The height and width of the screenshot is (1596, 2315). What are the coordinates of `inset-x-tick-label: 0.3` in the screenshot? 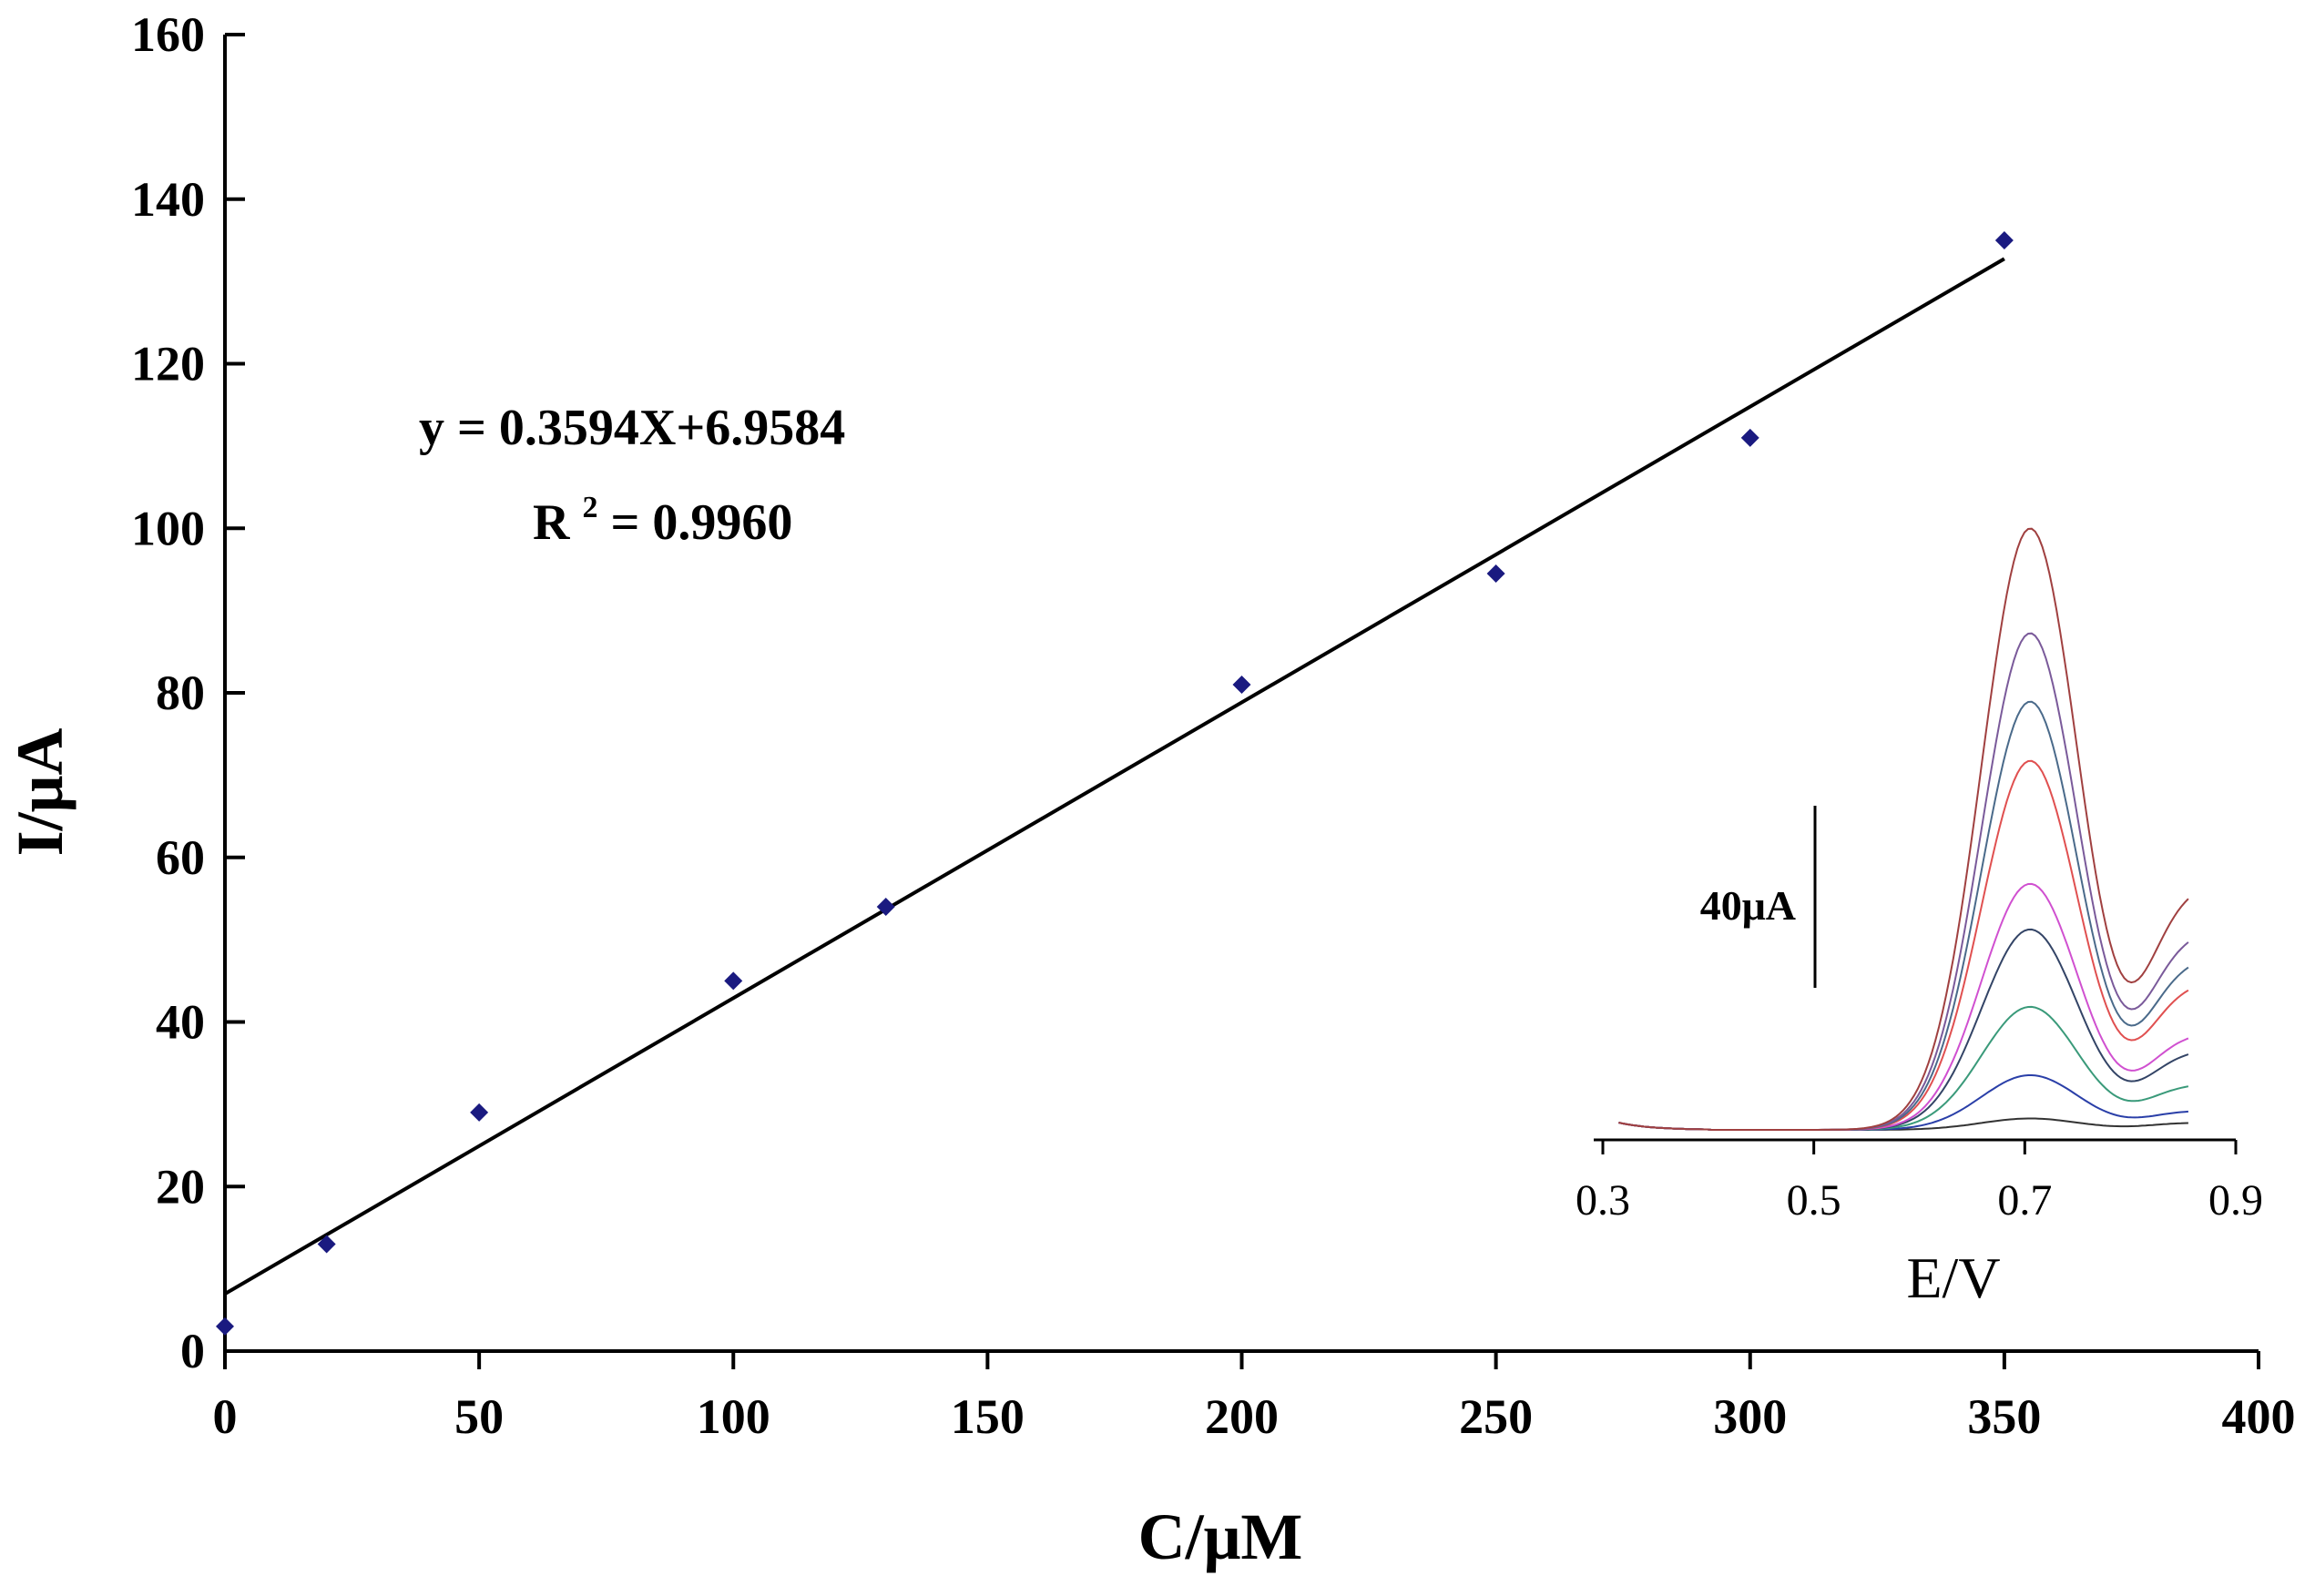 It's located at (1603, 1200).